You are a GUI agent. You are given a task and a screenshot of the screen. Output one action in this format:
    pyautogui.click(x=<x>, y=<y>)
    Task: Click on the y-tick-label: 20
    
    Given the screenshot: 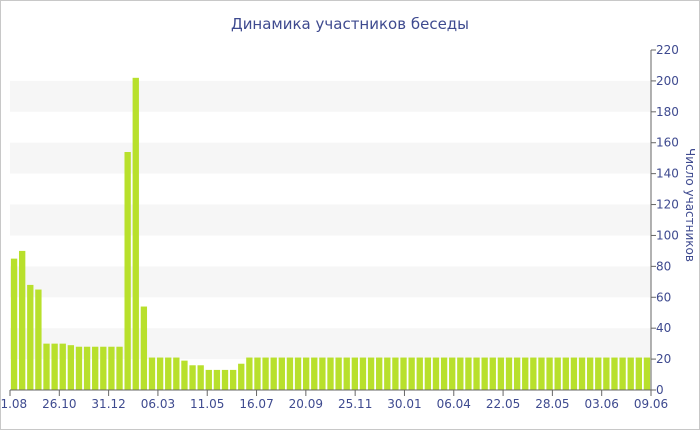 What is the action you would take?
    pyautogui.click(x=663, y=359)
    